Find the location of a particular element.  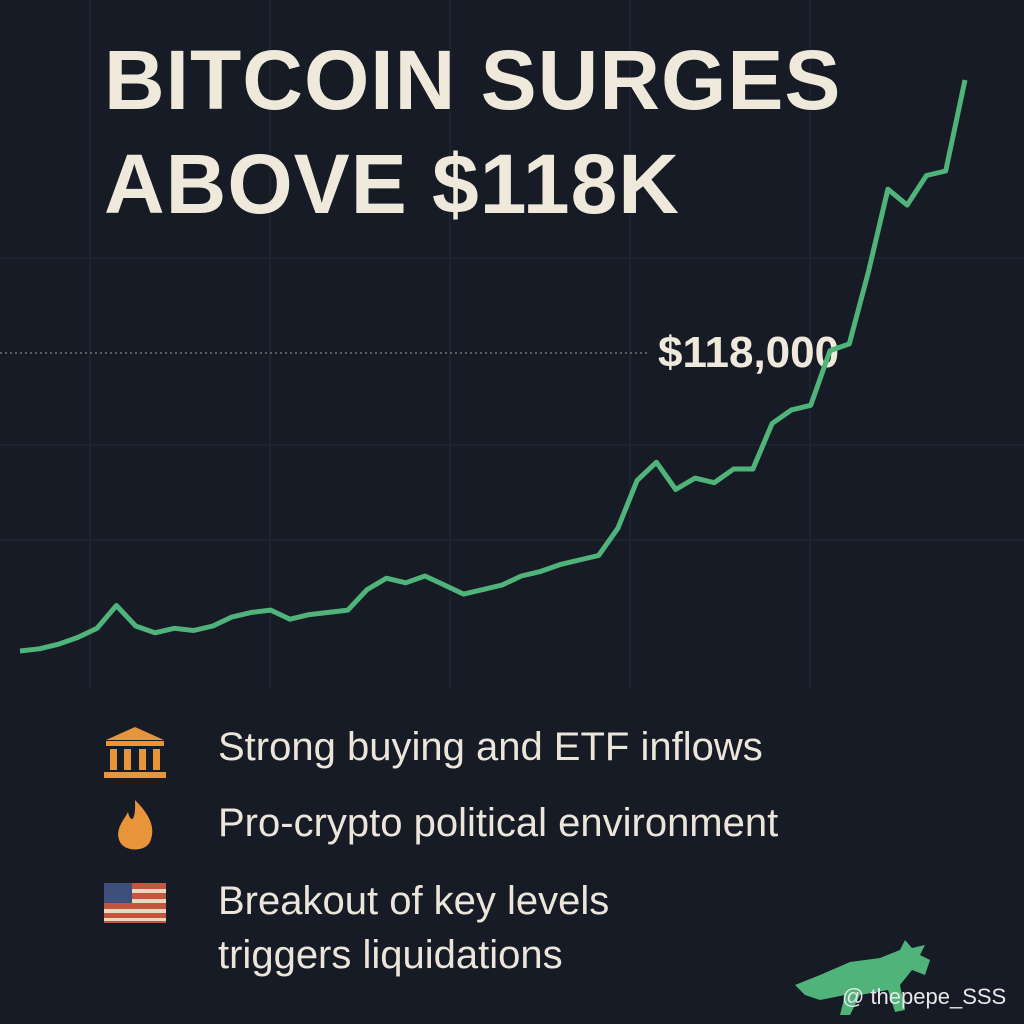

bull-icon is located at coordinates (862, 977).